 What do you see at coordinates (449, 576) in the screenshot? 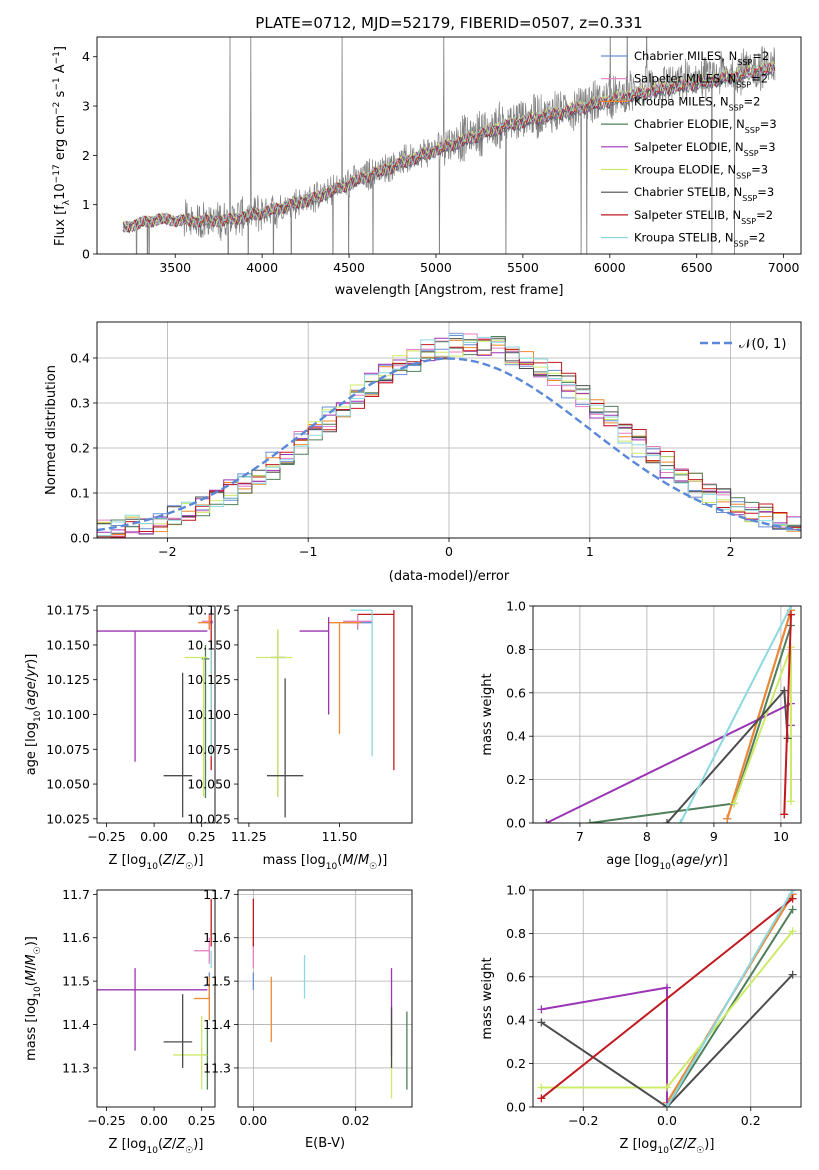
I see `x-axis-label: (data-model)/error` at bounding box center [449, 576].